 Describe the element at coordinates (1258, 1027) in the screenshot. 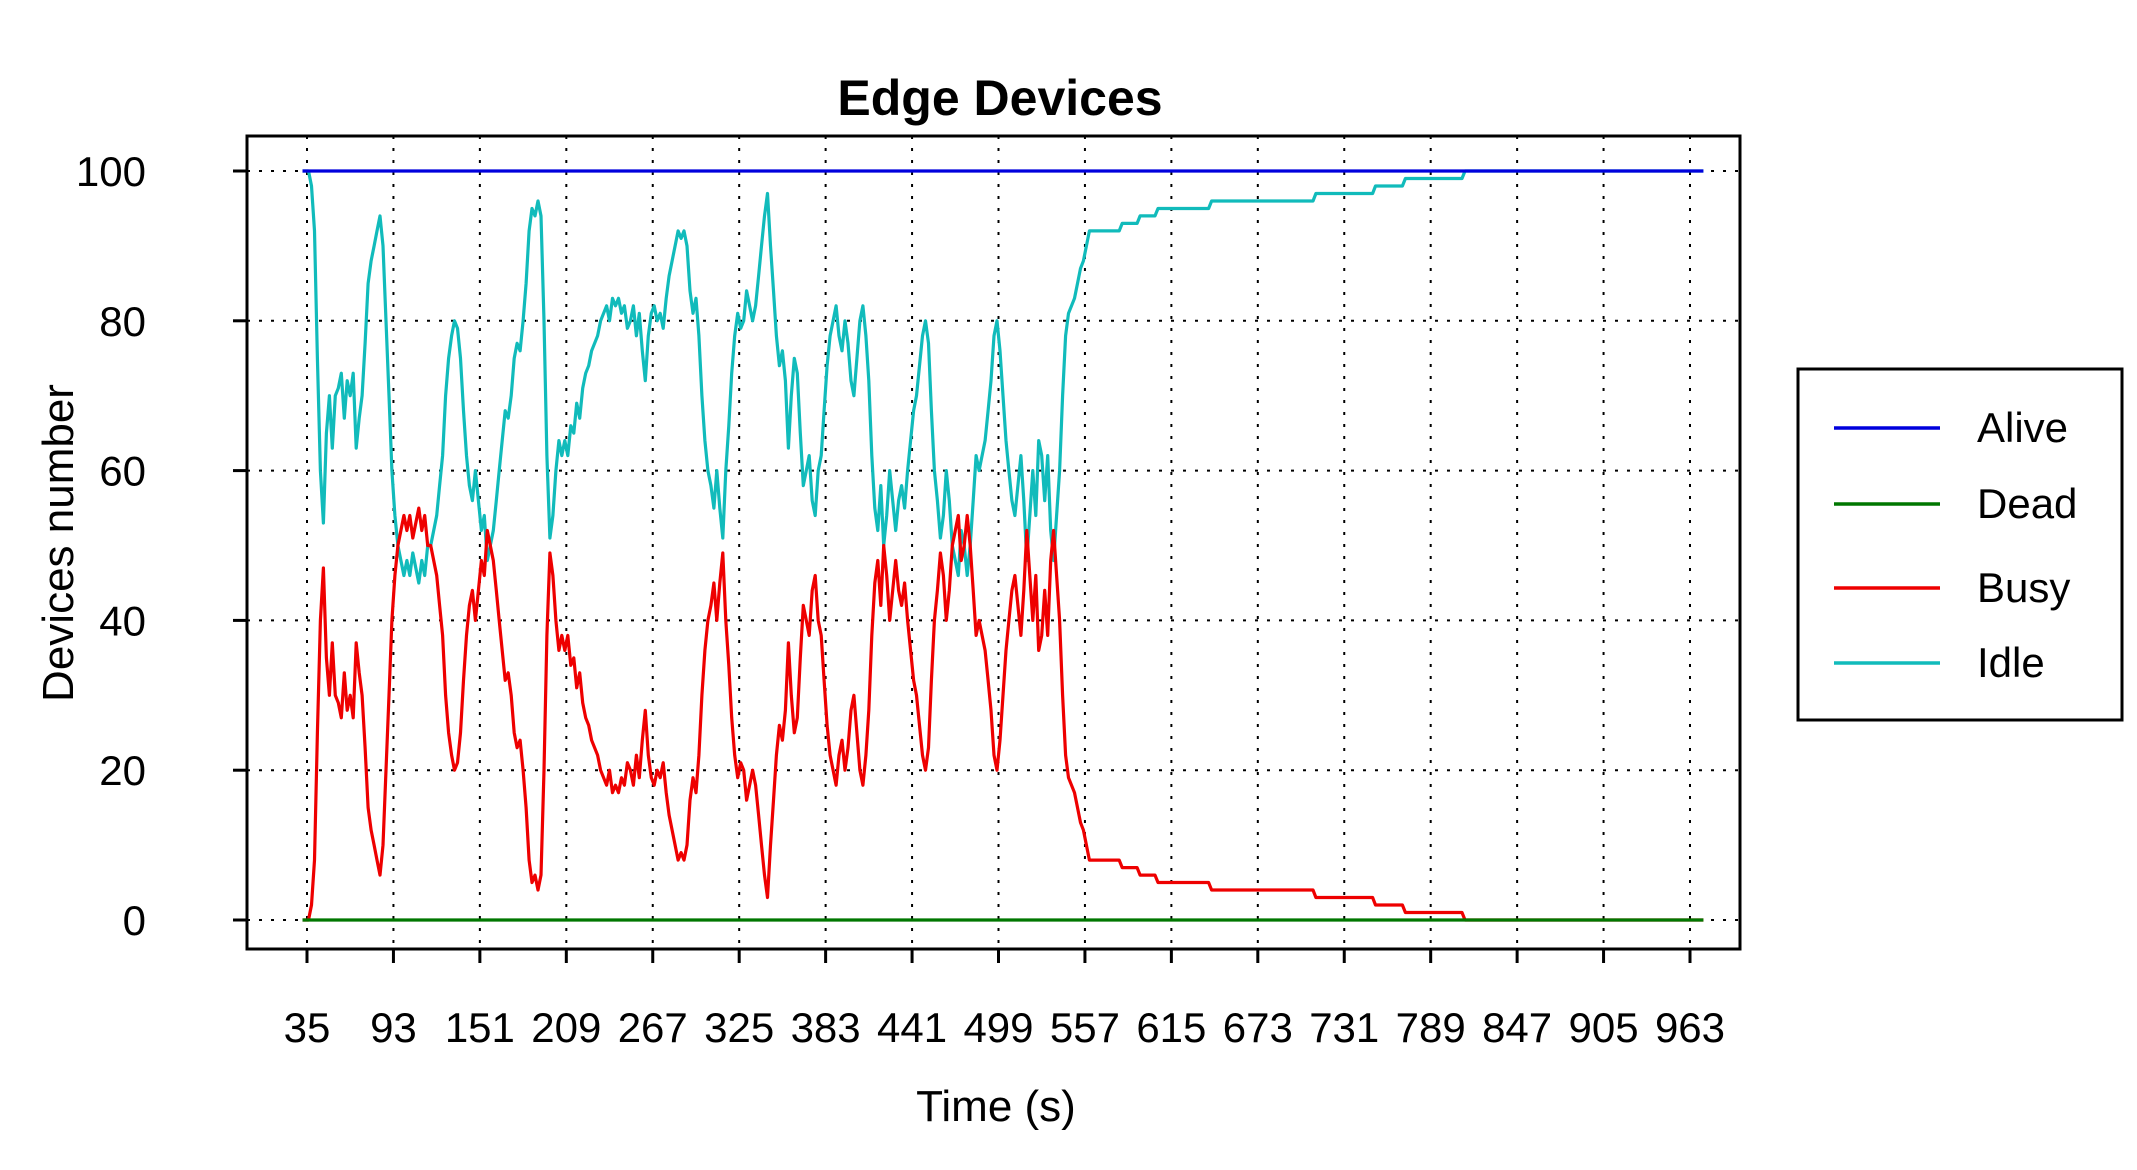

I see `x-tick-label: 673` at that location.